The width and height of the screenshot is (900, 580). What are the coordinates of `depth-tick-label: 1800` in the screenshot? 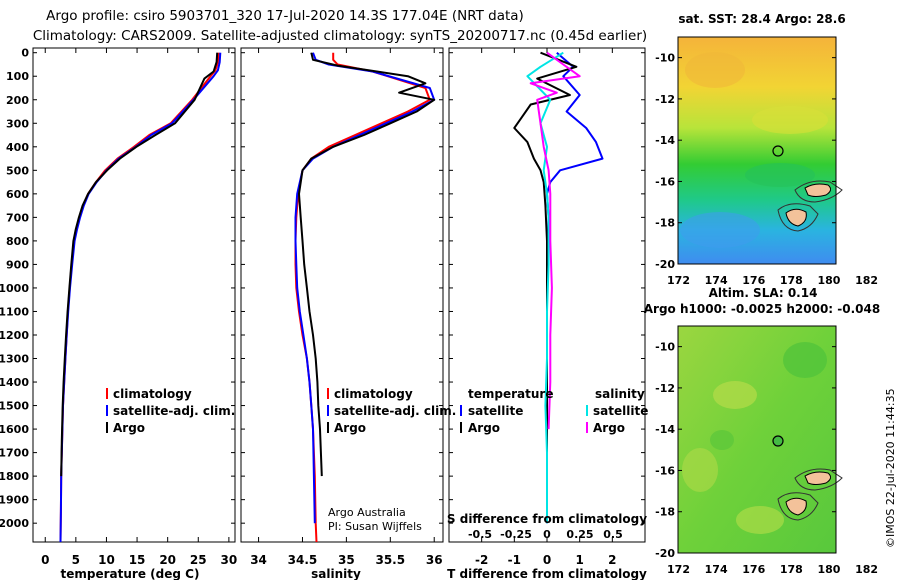 It's located at (14, 476).